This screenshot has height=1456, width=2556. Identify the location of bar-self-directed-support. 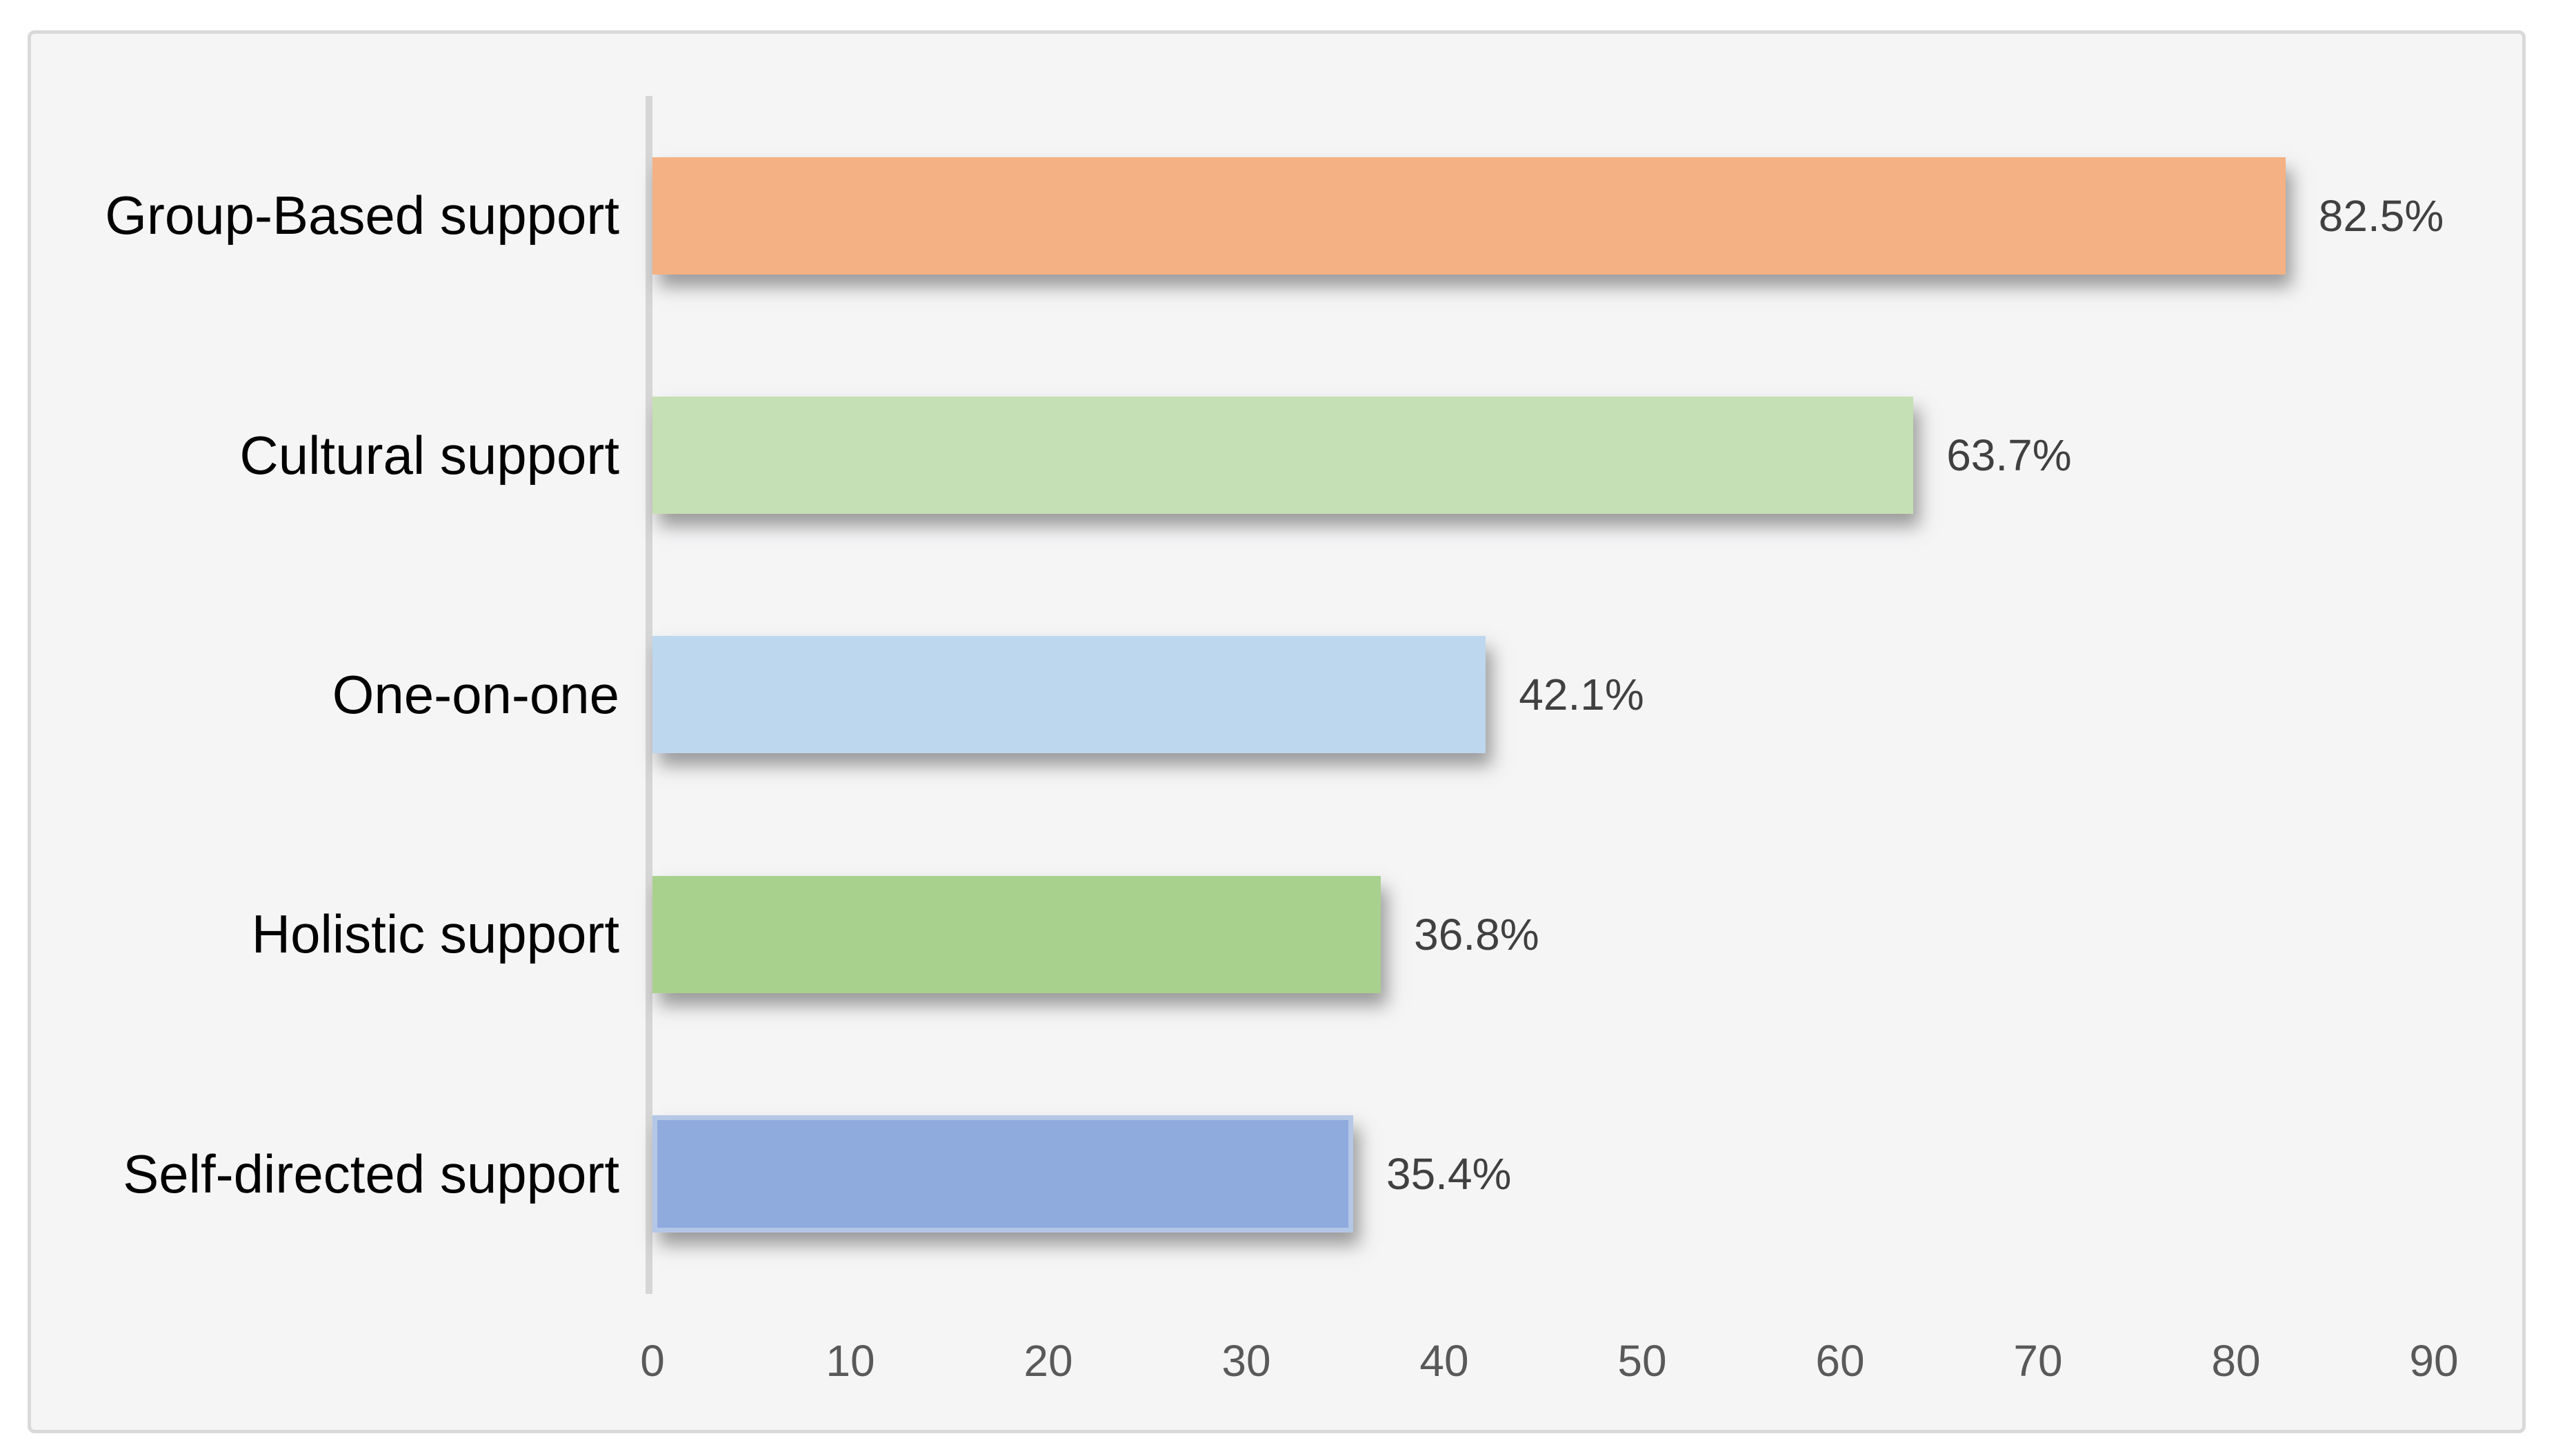
(1002, 1174).